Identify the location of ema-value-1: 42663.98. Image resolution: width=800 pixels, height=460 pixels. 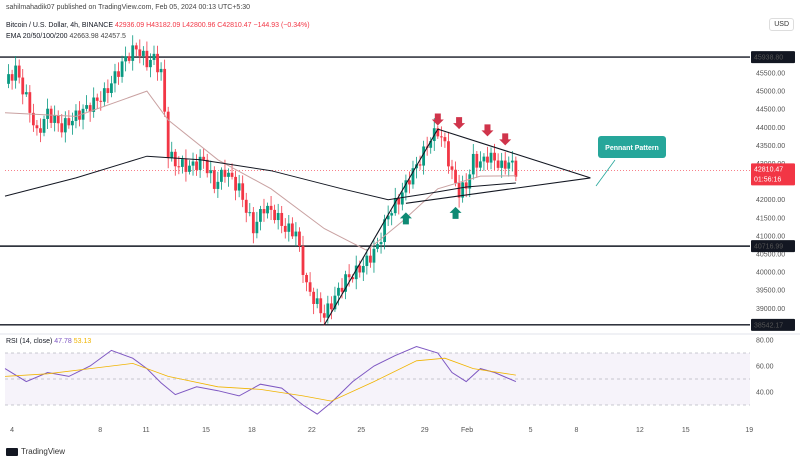
(84, 36).